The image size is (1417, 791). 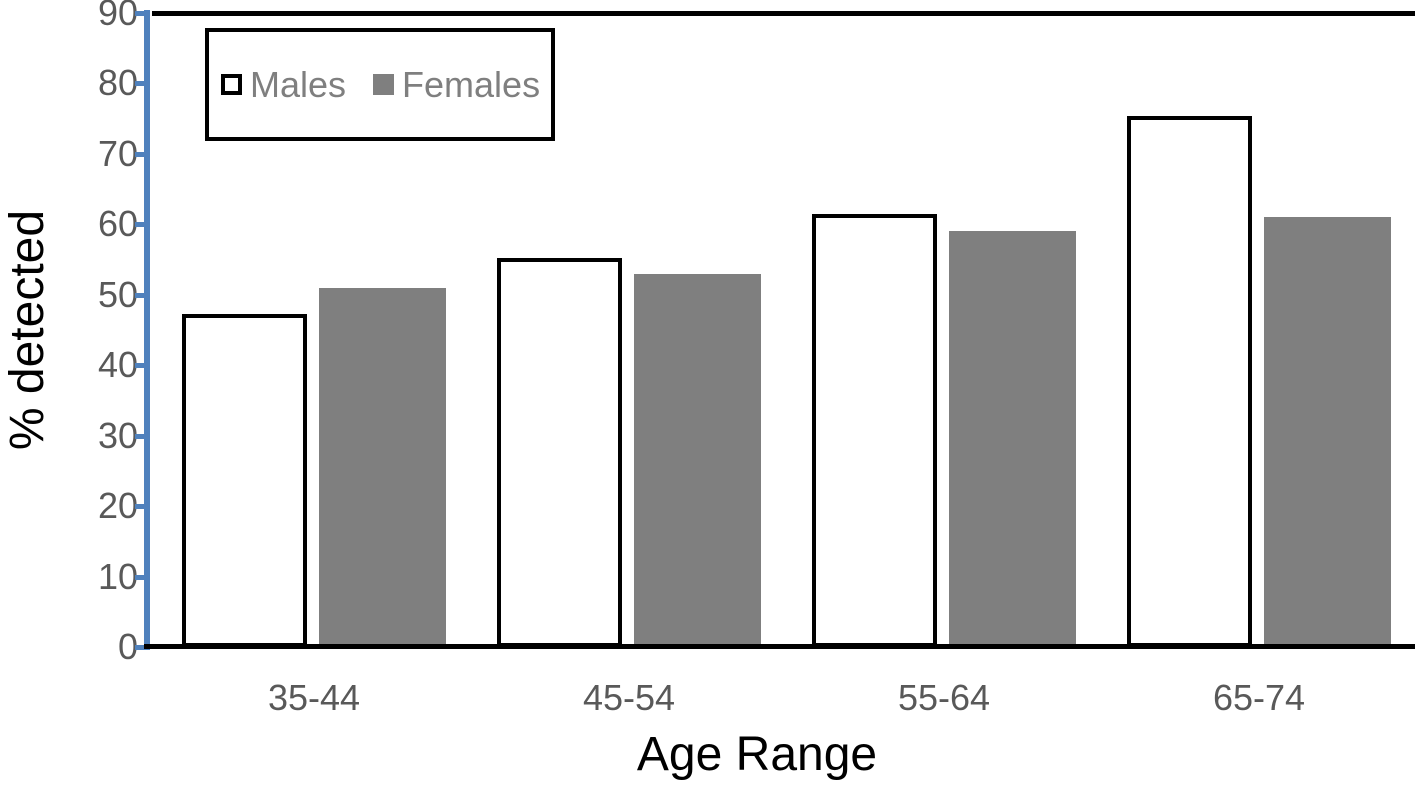 What do you see at coordinates (471, 84) in the screenshot?
I see `legend-label-females: Females` at bounding box center [471, 84].